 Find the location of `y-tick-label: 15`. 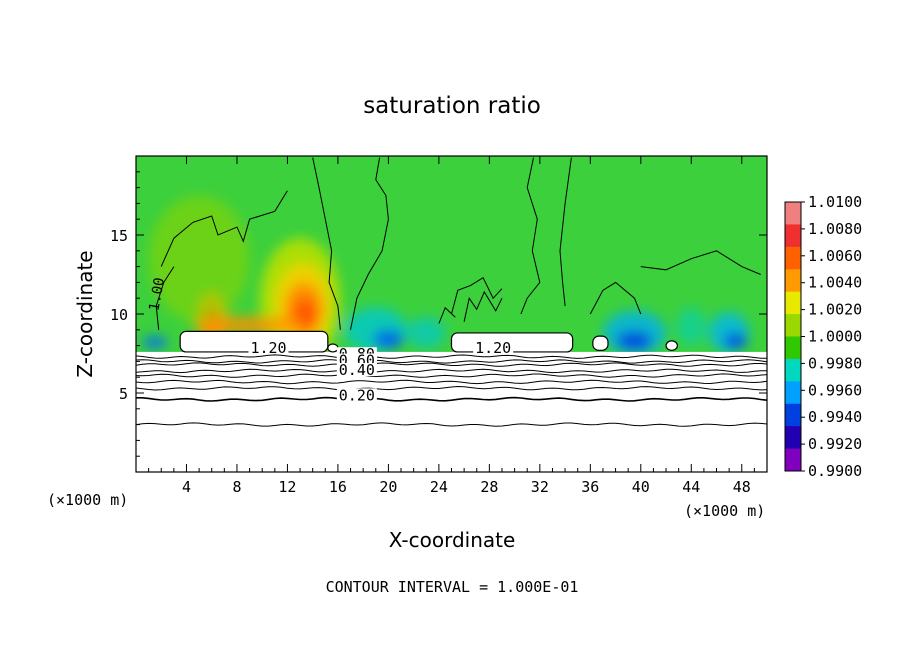

y-tick-label: 15 is located at coordinates (119, 236).